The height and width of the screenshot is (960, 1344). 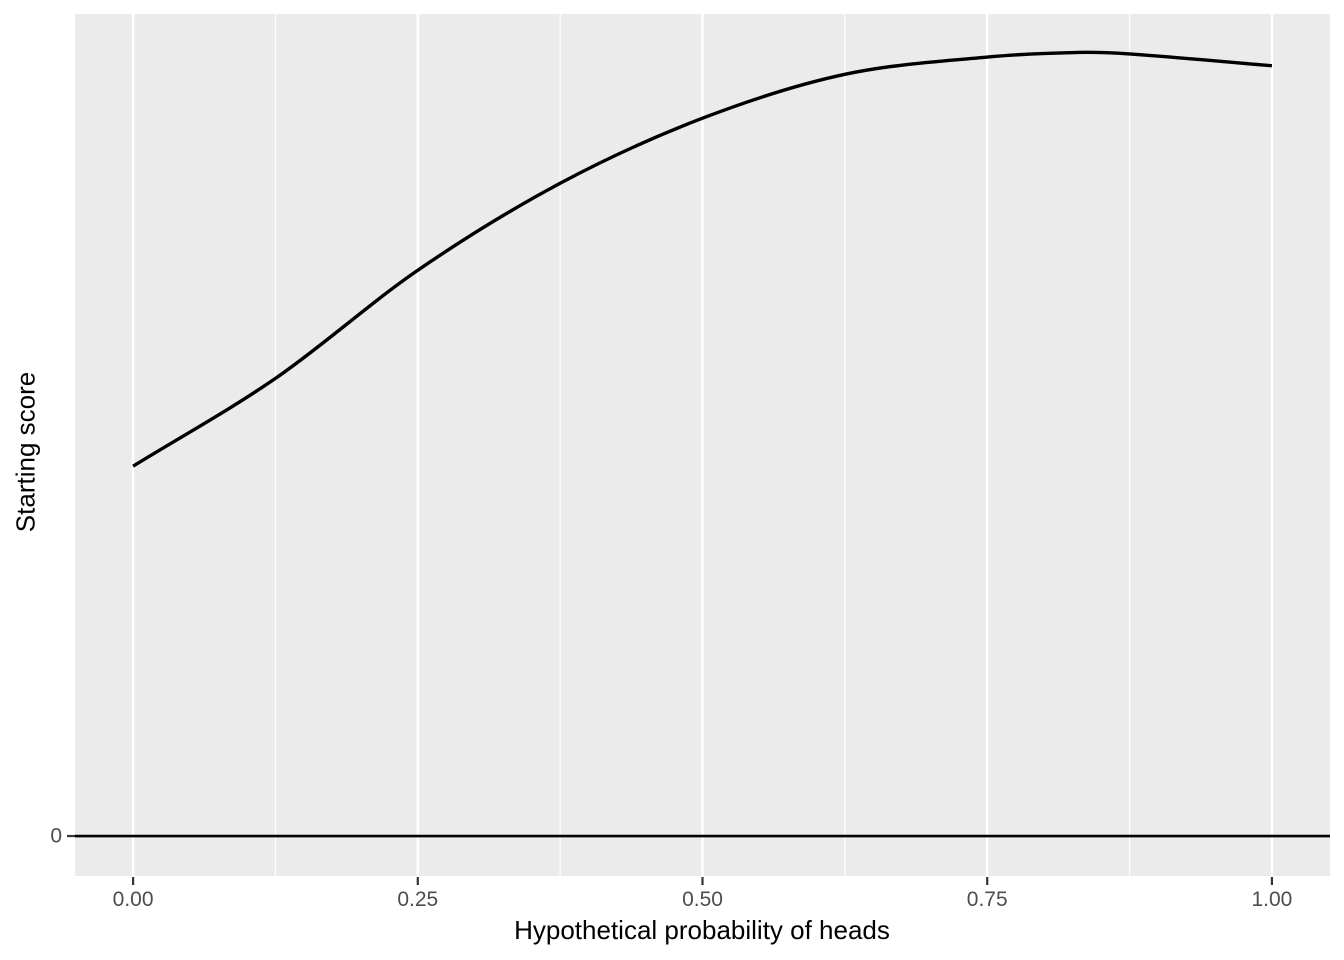 What do you see at coordinates (702, 899) in the screenshot?
I see `x-tick-label: 0.50` at bounding box center [702, 899].